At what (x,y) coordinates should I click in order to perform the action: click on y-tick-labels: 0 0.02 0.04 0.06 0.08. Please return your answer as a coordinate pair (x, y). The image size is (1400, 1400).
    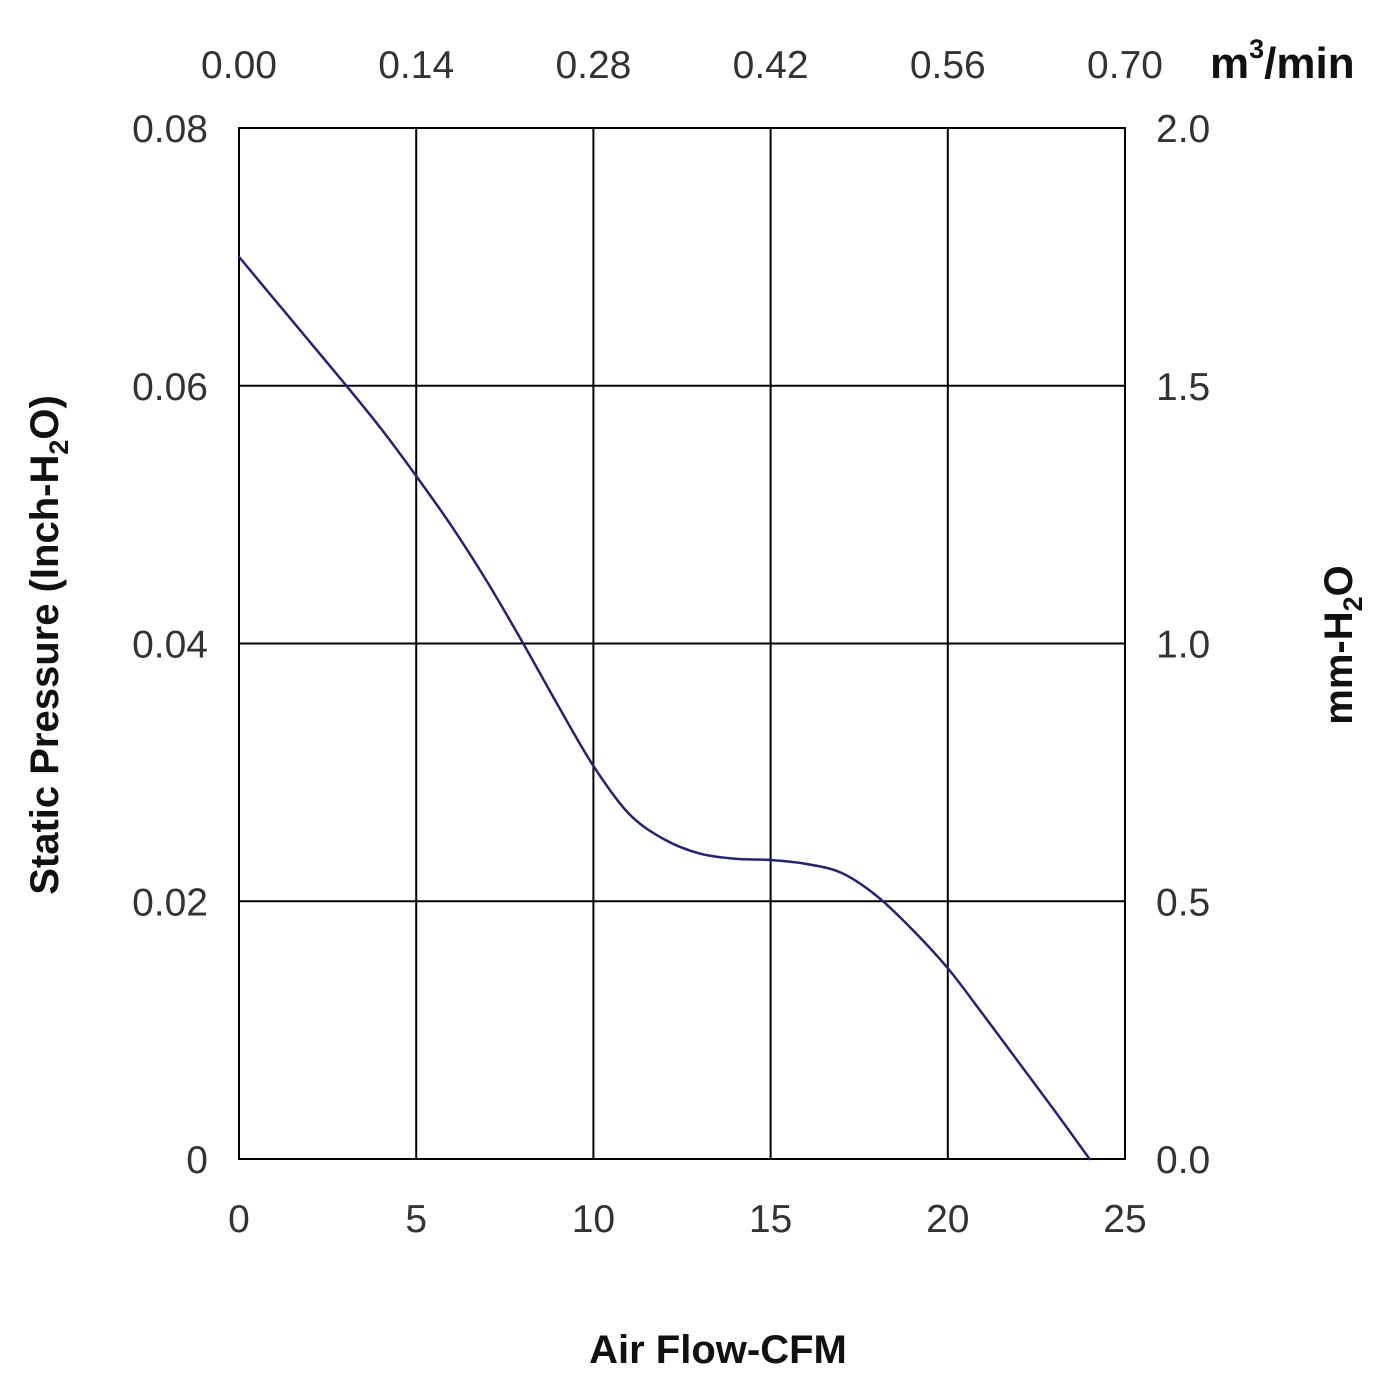
    Looking at the image, I should click on (170, 645).